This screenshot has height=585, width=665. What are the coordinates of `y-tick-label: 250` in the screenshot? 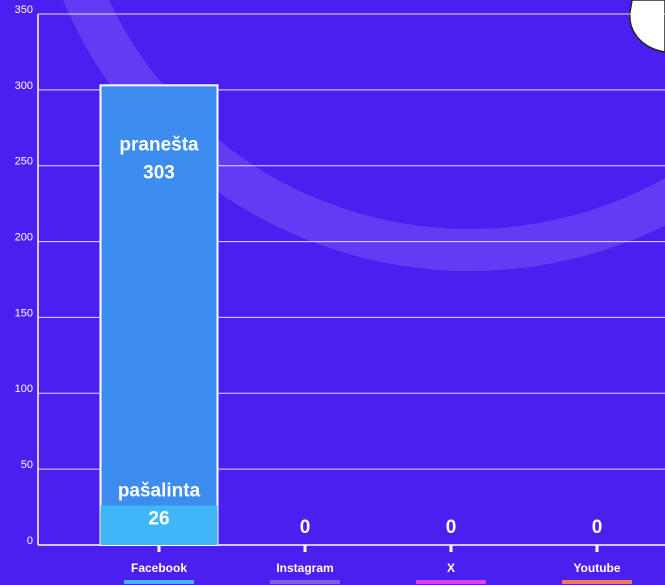 It's located at (24, 162).